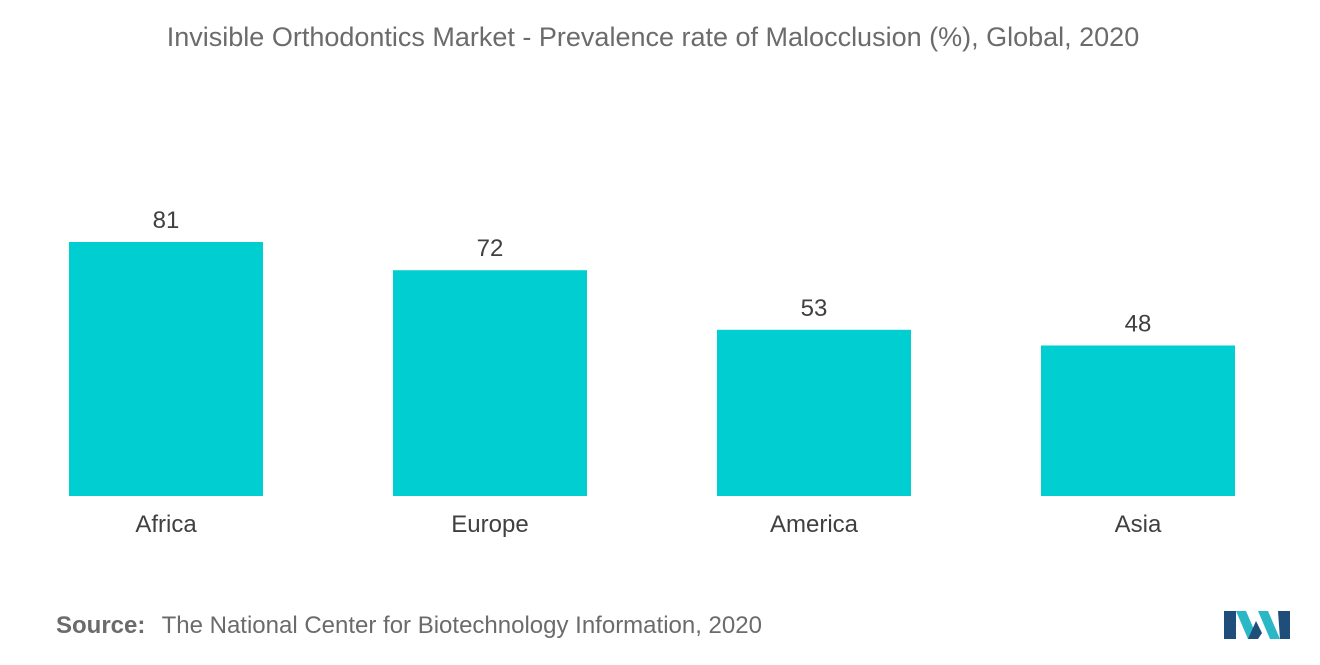  Describe the element at coordinates (101, 625) in the screenshot. I see `source-label: Source:` at that location.